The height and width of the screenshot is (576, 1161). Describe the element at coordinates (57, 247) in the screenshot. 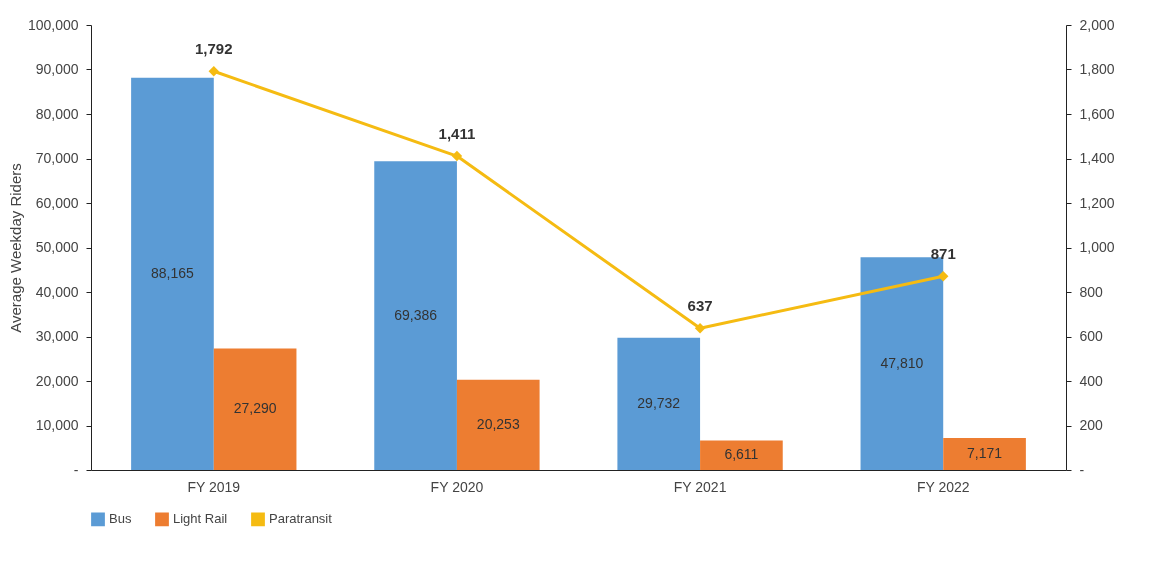

I see `y-tick-label: 50,000` at that location.